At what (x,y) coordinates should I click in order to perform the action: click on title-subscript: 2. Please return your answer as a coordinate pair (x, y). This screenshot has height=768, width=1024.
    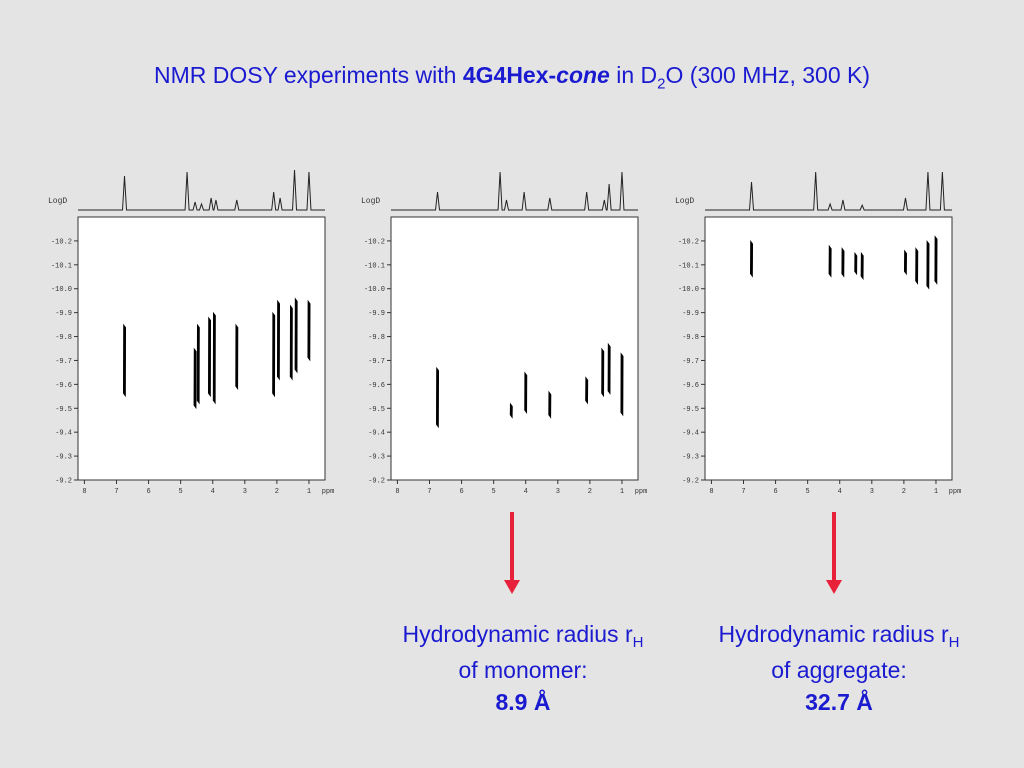
    Looking at the image, I should click on (661, 84).